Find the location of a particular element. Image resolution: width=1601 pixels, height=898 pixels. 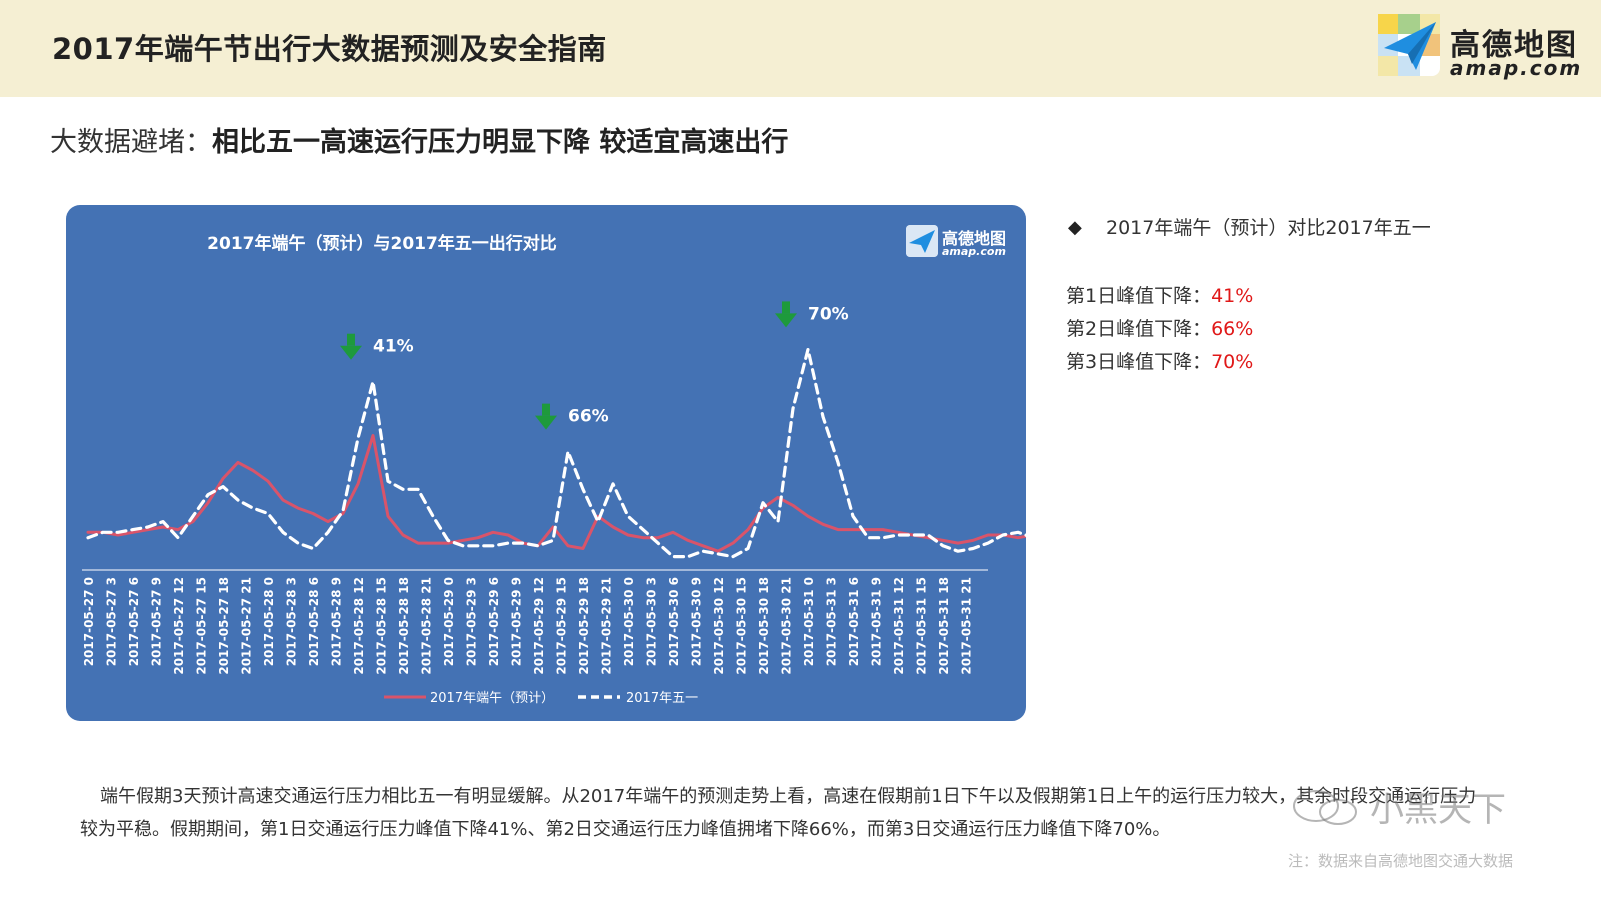

legend-label-may-day: 2017年五一 is located at coordinates (662, 698).